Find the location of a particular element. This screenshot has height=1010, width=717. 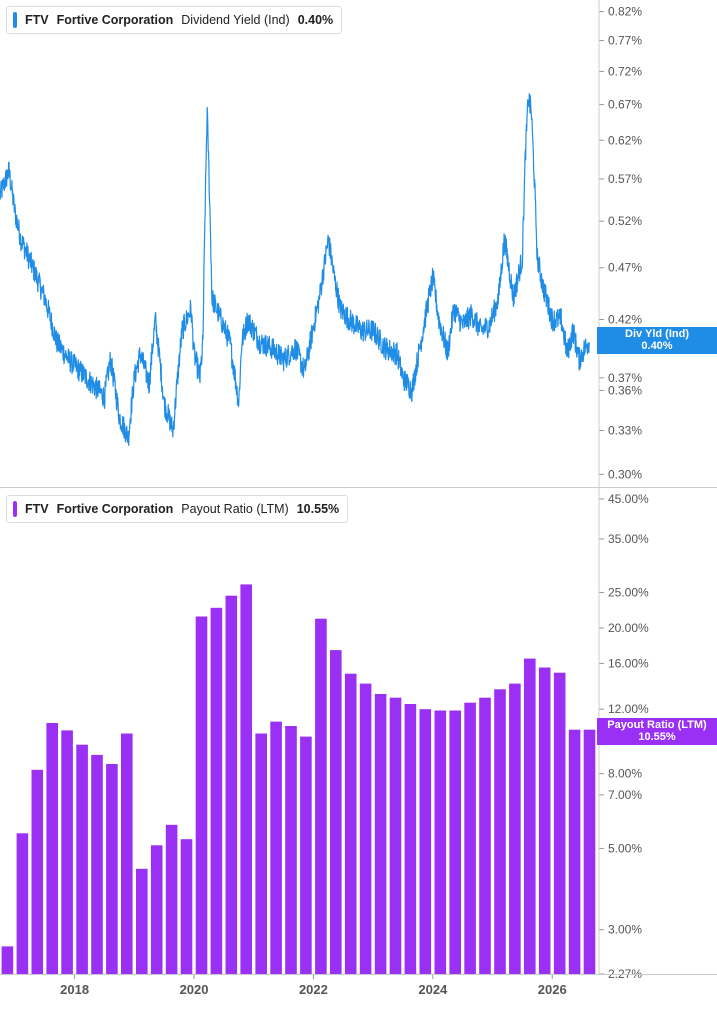

x-tick-label: 2020 is located at coordinates (194, 989).